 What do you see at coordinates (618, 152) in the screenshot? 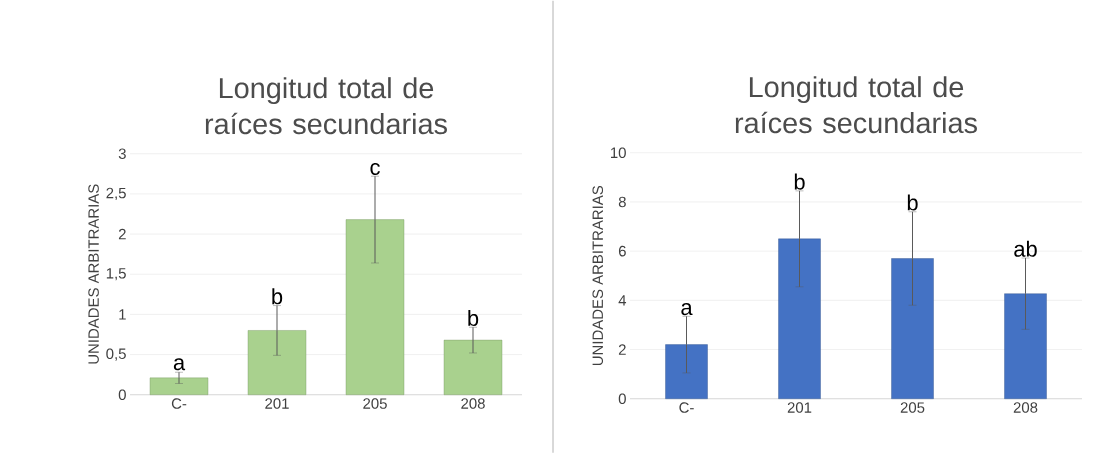
I see `y-tick-label: 10` at bounding box center [618, 152].